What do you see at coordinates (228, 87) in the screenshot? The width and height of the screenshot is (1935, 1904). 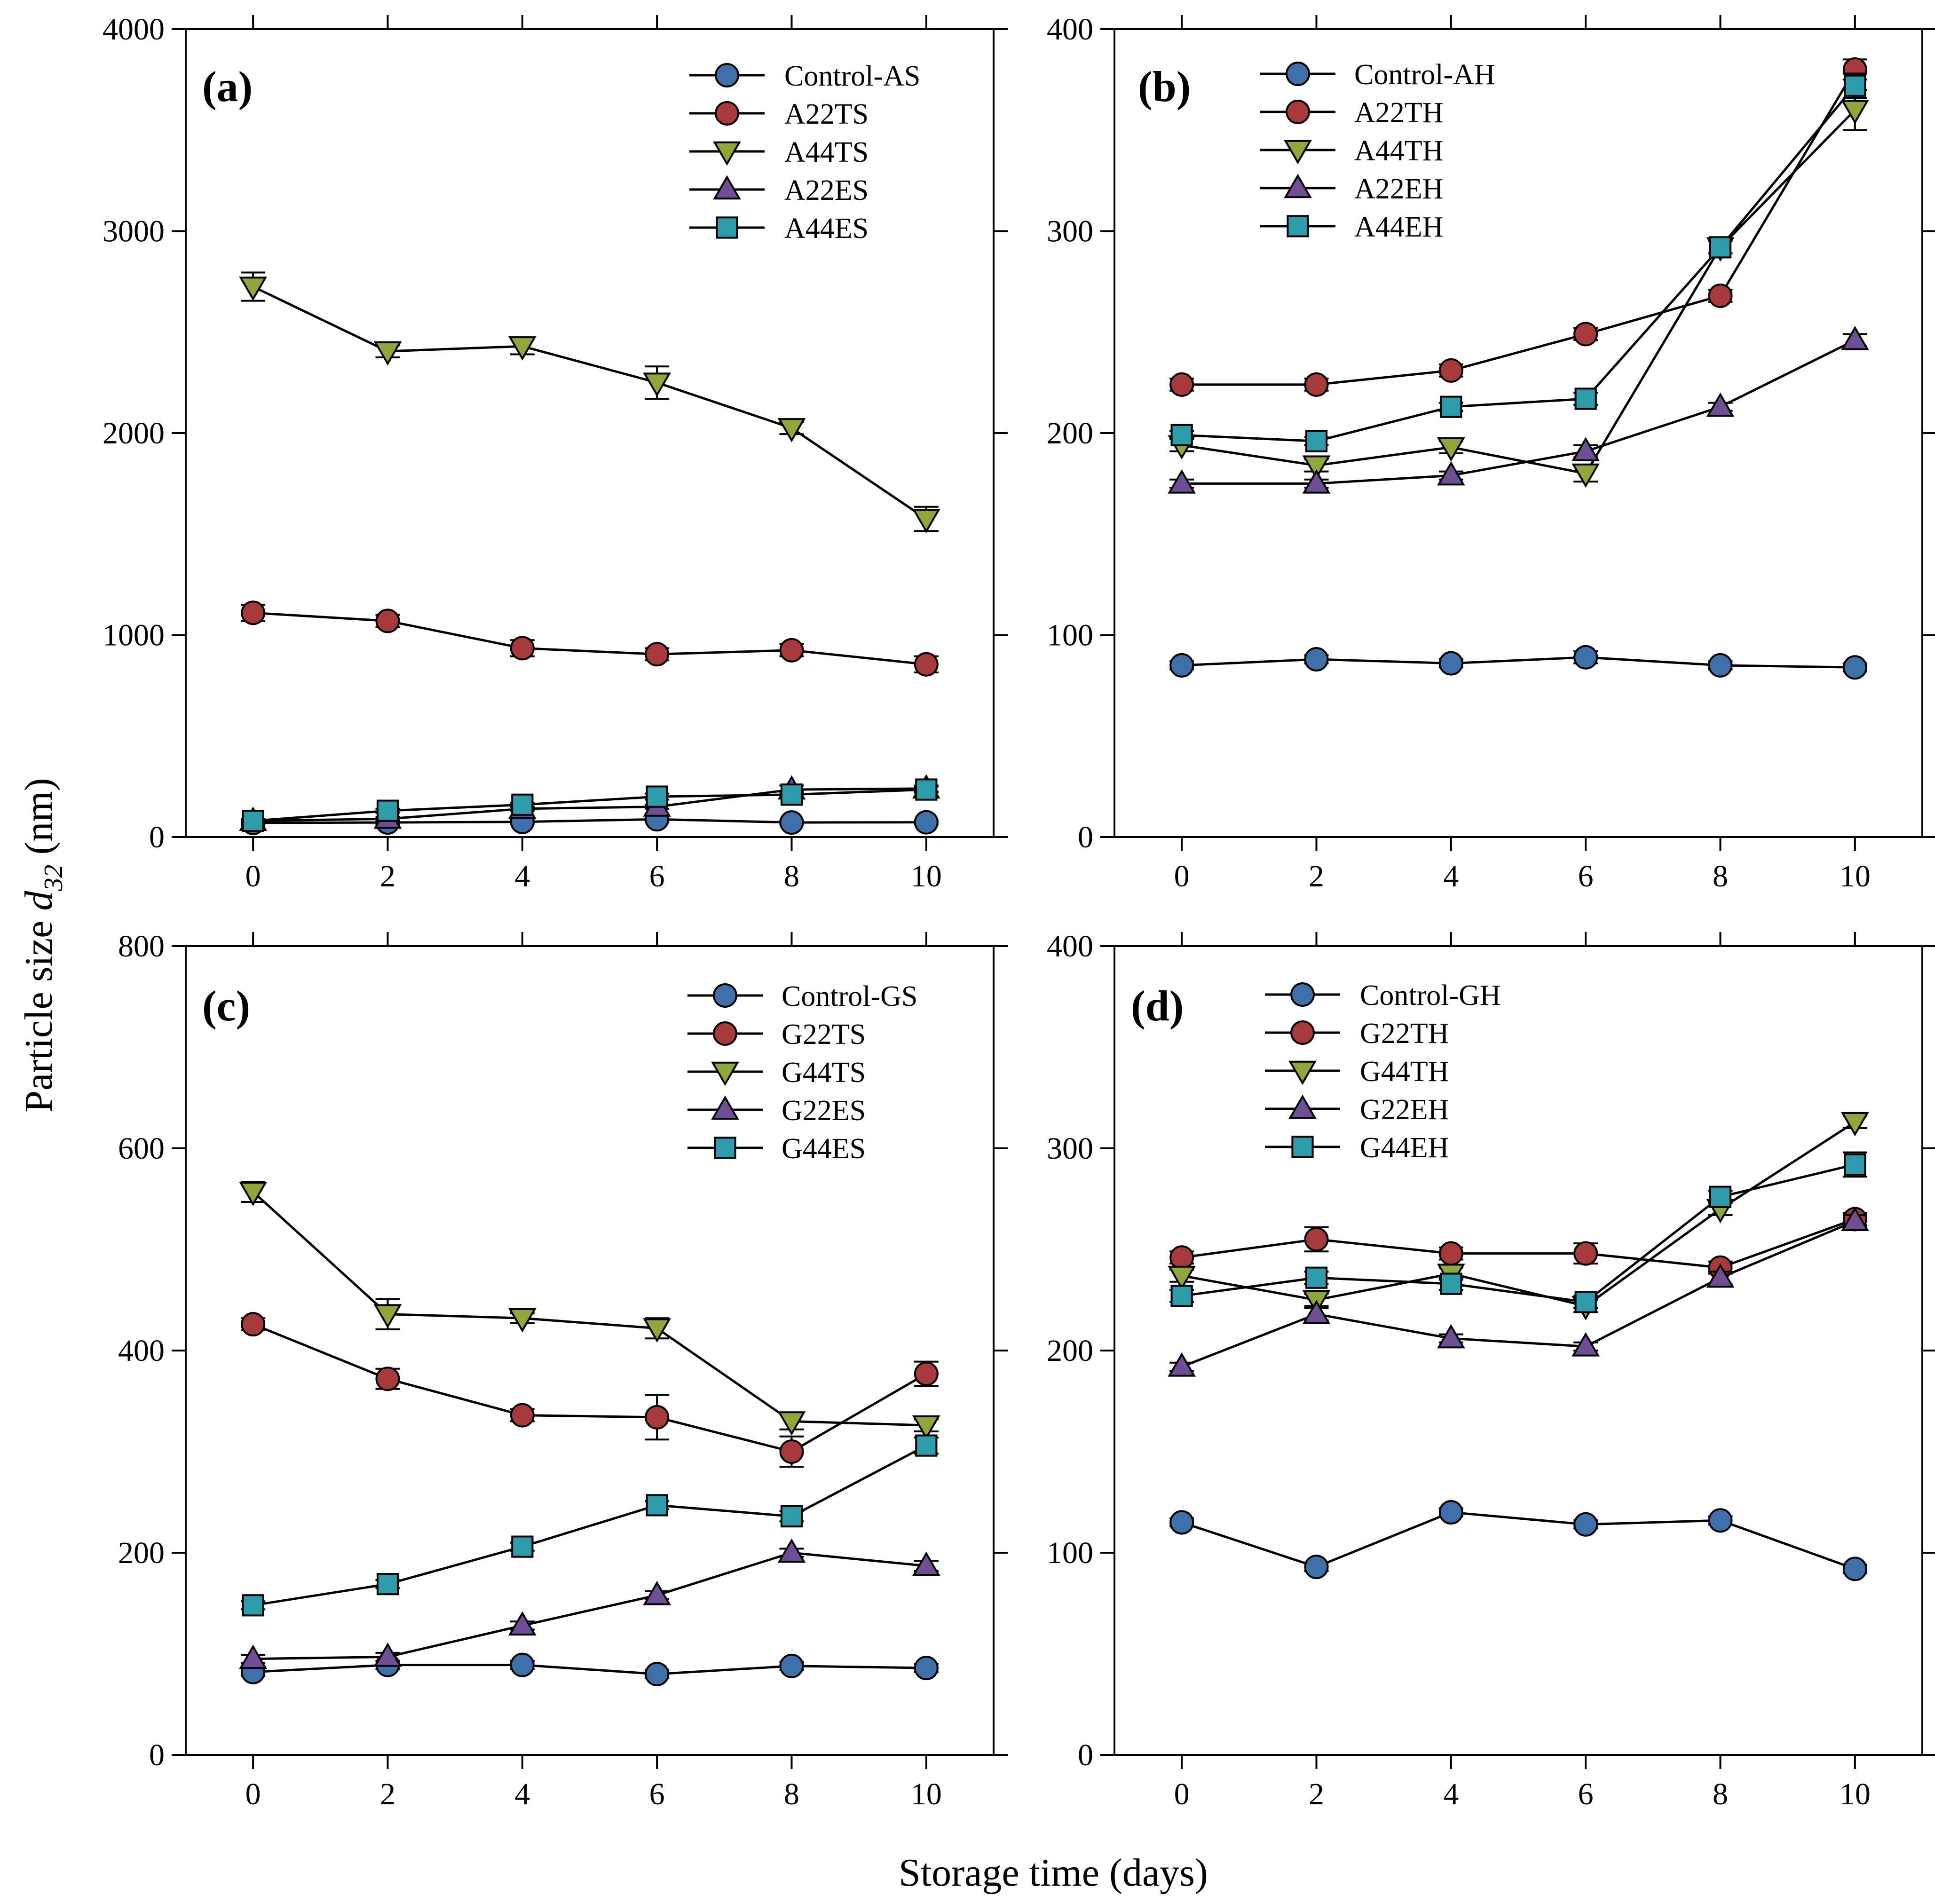 I see `panel-label: (a)` at bounding box center [228, 87].